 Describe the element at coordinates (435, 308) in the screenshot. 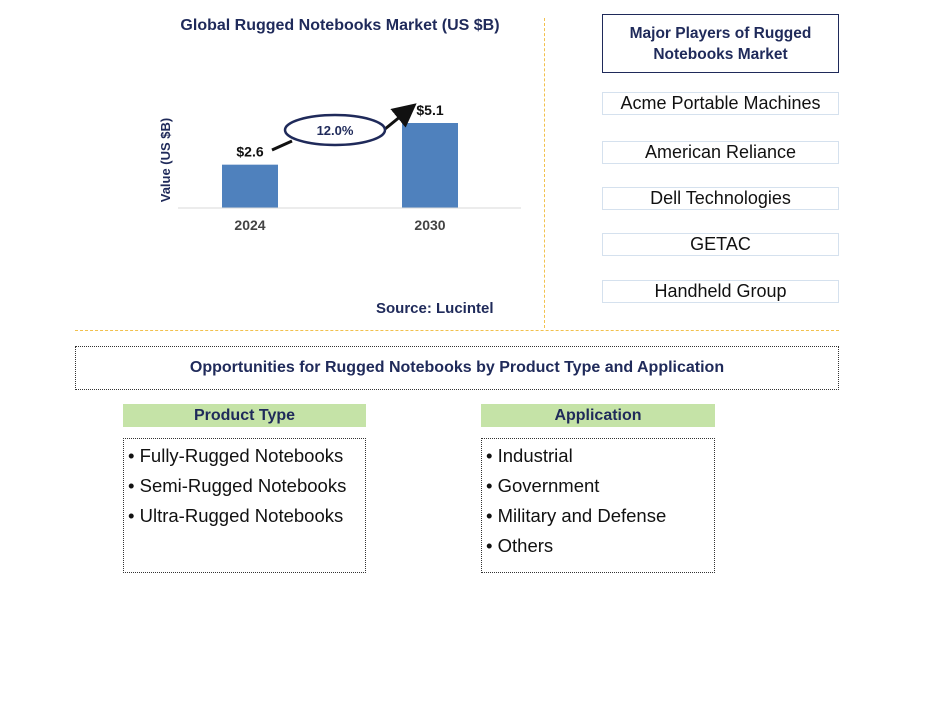

I see `source-note: Source: Lucintel` at that location.